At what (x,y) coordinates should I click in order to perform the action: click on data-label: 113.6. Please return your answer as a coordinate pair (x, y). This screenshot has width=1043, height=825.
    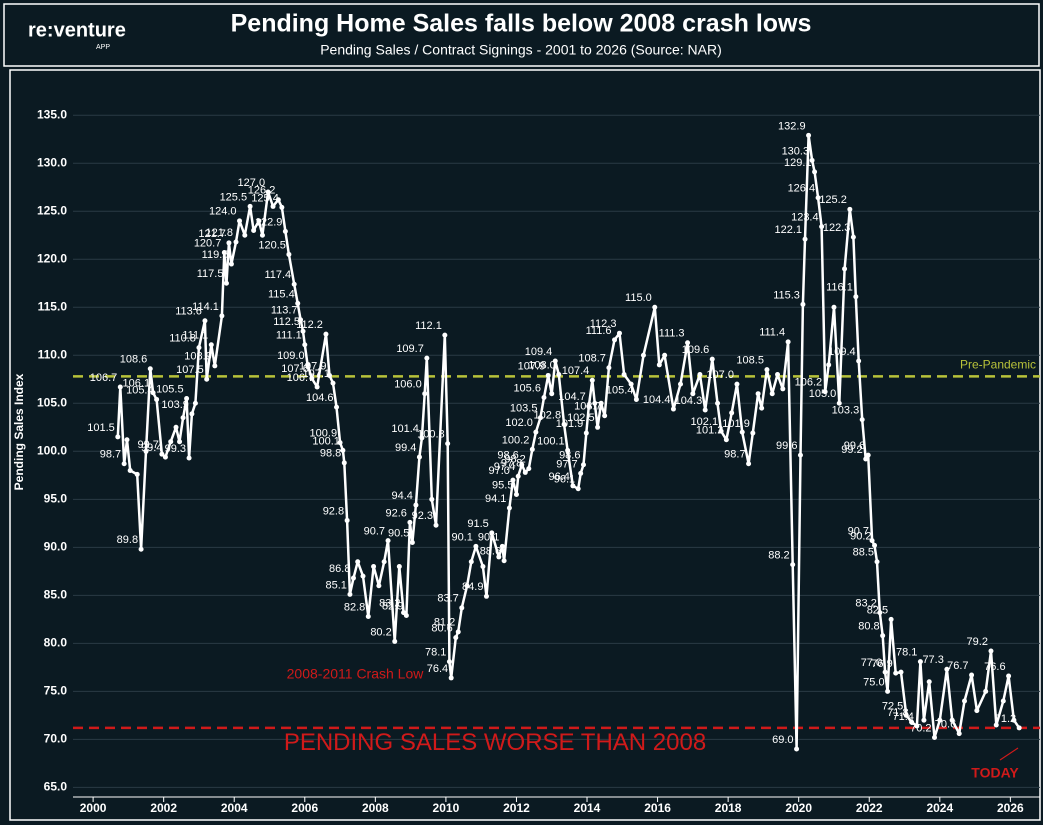
    Looking at the image, I should click on (188, 312).